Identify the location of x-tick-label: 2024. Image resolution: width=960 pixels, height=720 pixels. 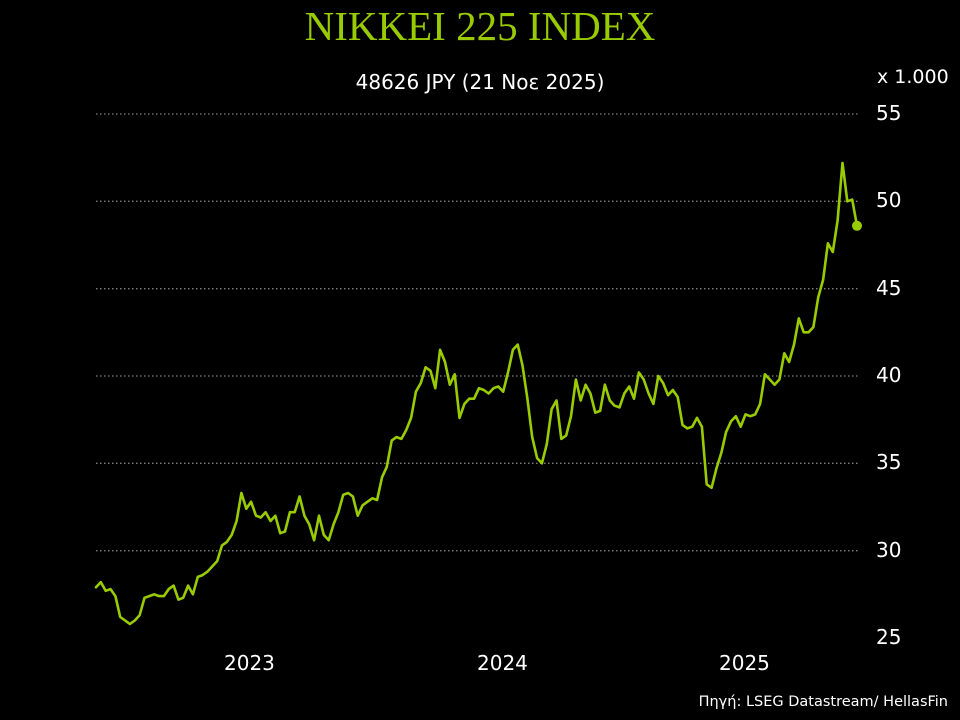
(502, 663).